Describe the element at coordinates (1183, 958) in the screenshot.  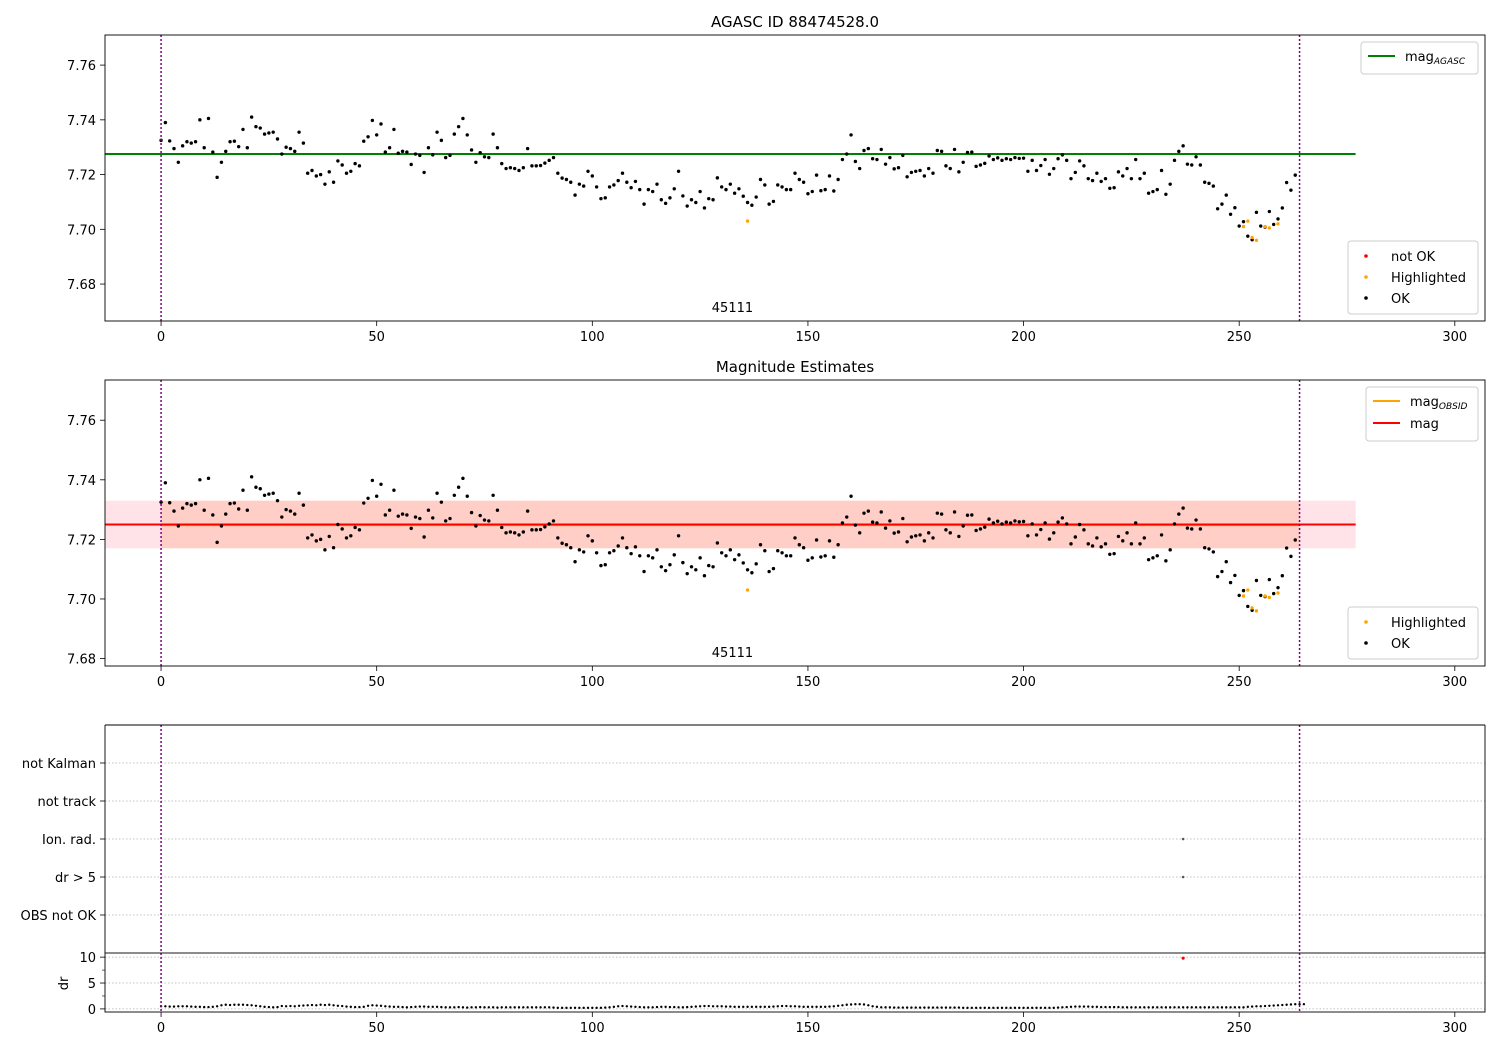
I see `dr-outlier-point` at that location.